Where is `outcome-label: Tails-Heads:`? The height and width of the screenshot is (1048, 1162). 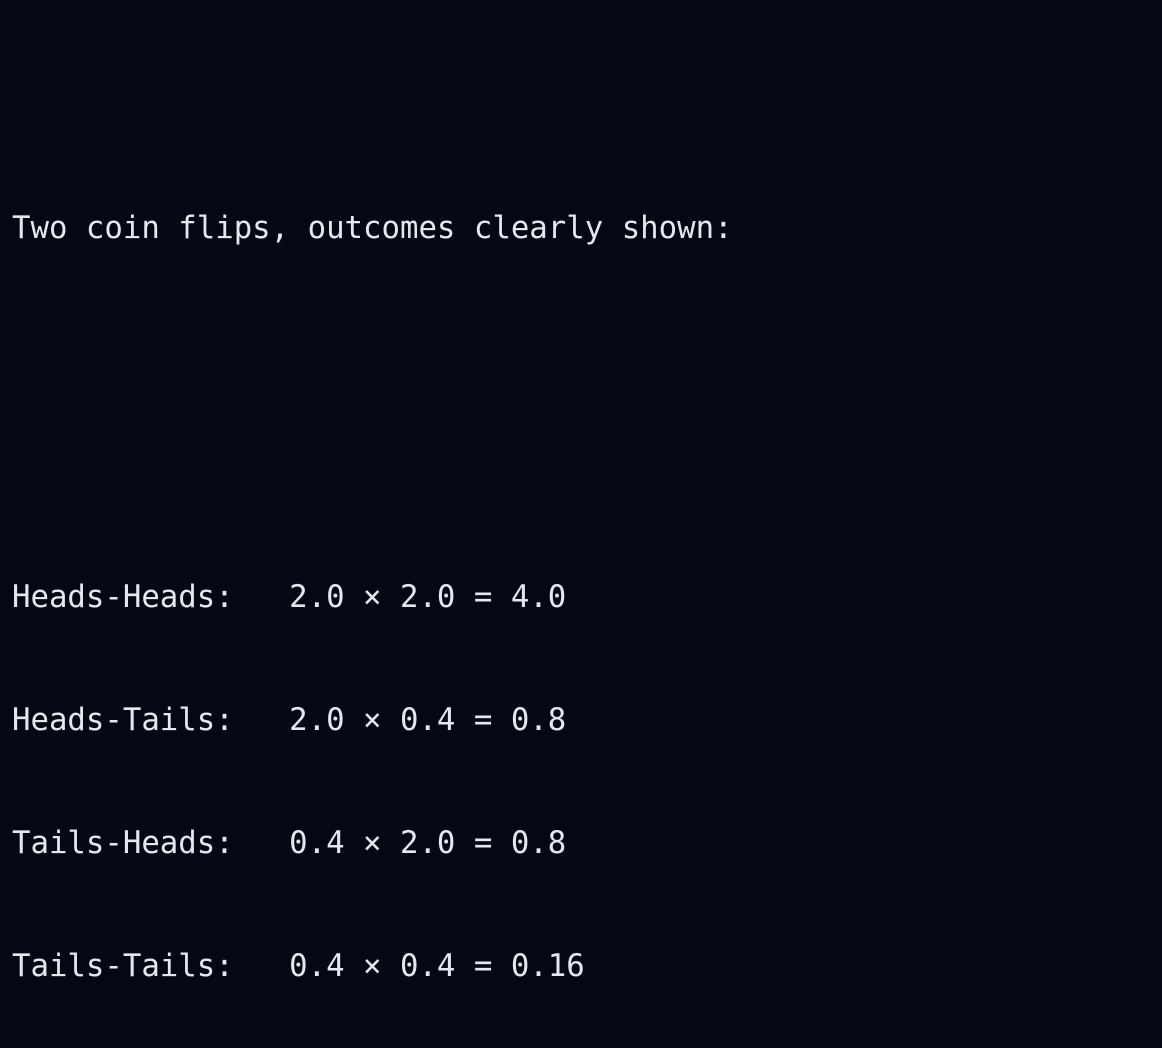 outcome-label: Tails-Heads: is located at coordinates (123, 843).